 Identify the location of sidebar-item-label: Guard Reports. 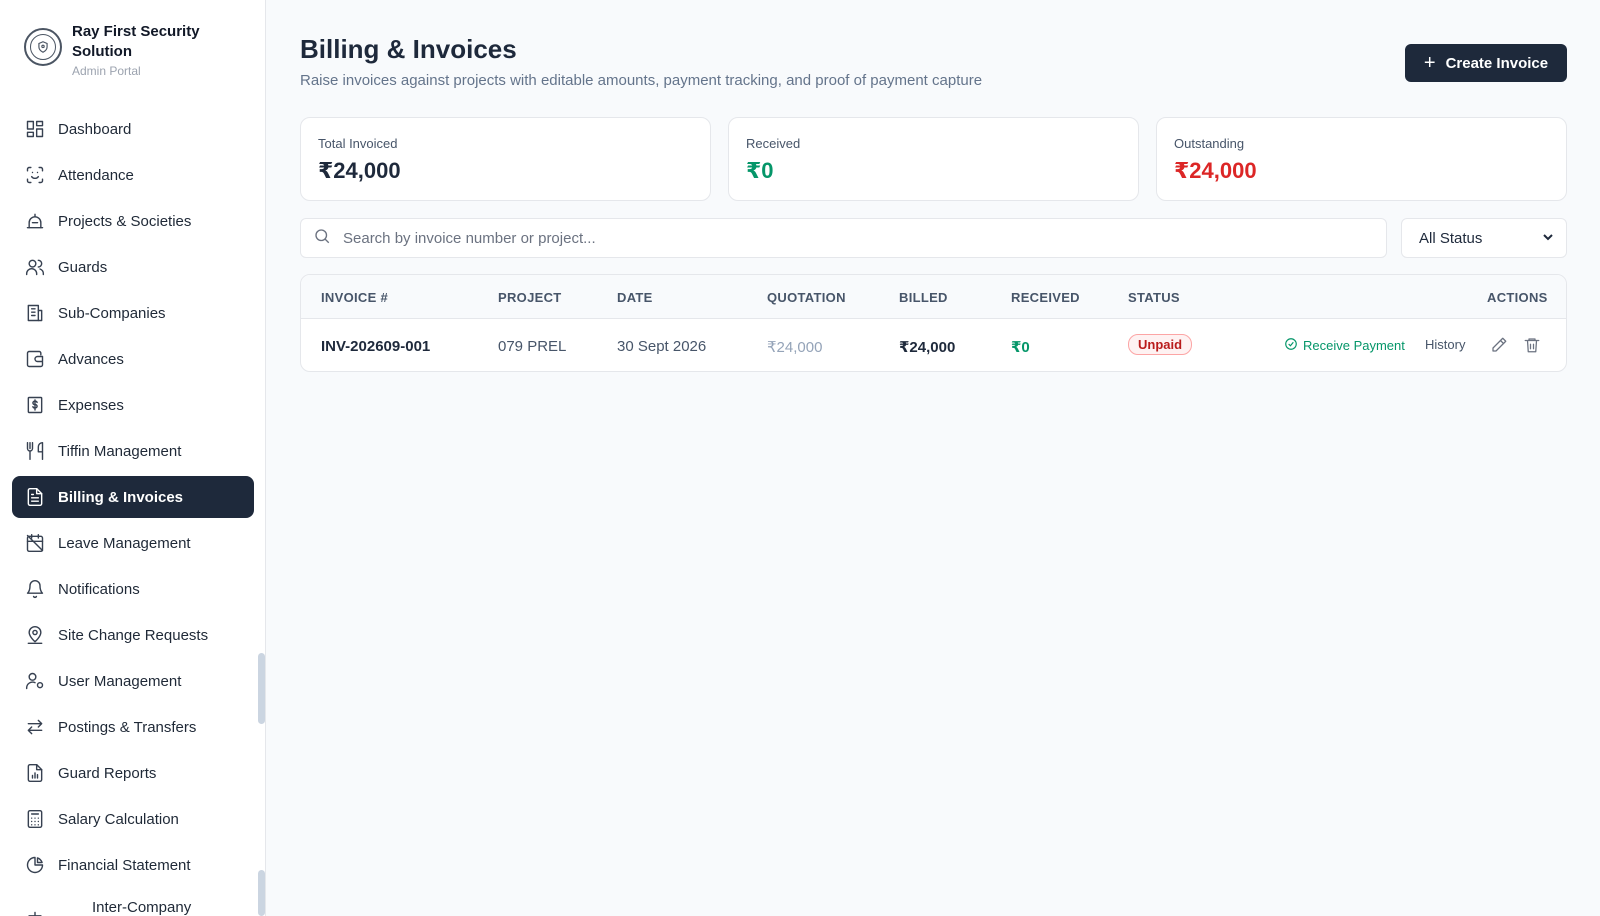
(107, 773).